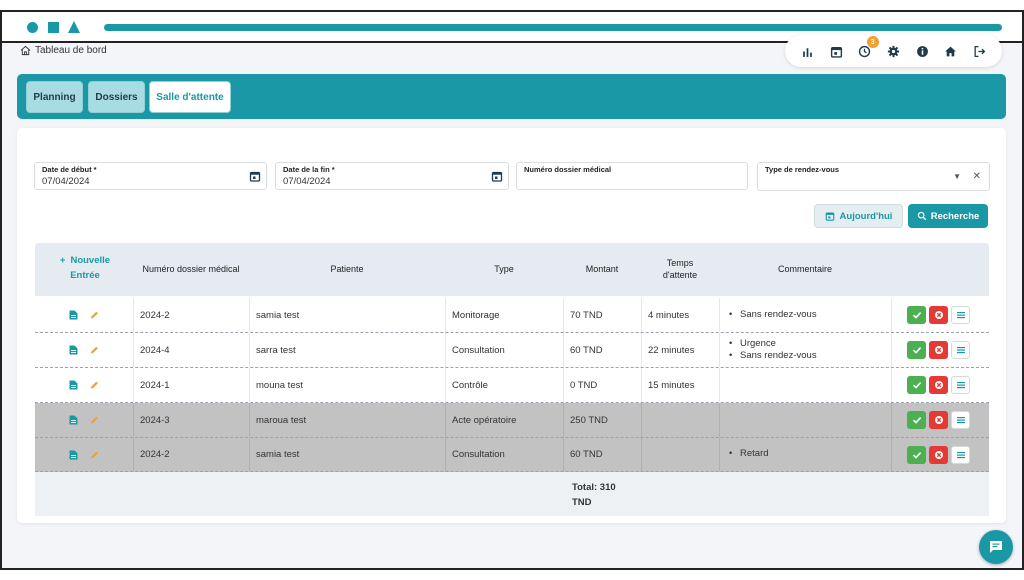 The height and width of the screenshot is (580, 1024). I want to click on cell-wait: 15 minutes, so click(680, 385).